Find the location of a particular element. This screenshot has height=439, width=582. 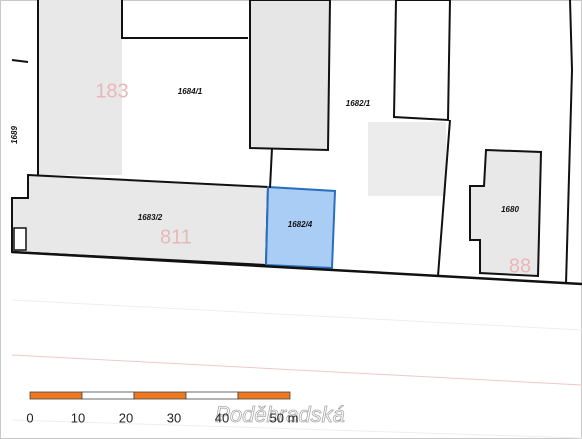

scale-label: 20 is located at coordinates (126, 417).